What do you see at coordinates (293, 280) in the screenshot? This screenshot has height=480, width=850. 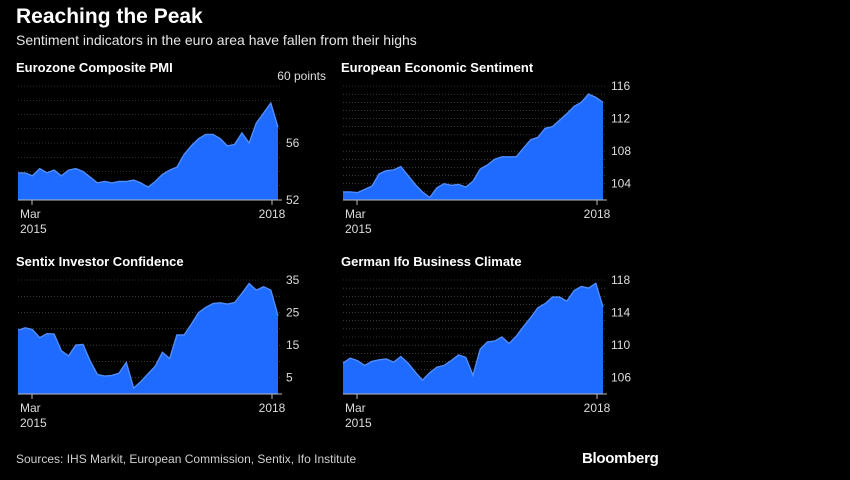 I see `y-tick-label: 35` at bounding box center [293, 280].